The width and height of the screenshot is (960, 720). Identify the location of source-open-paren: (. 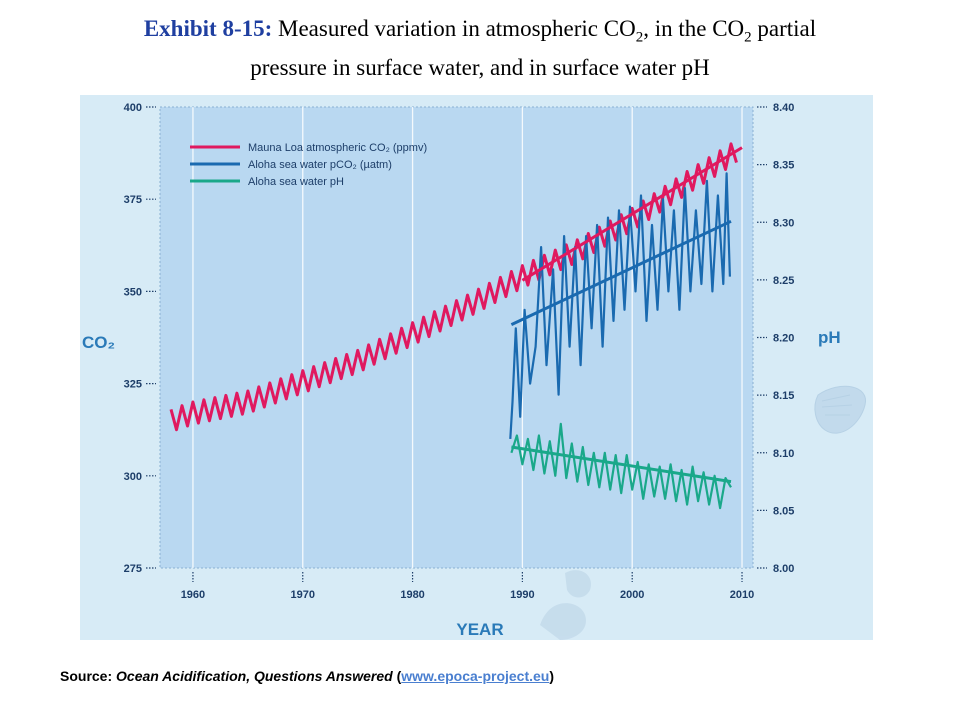
(399, 676).